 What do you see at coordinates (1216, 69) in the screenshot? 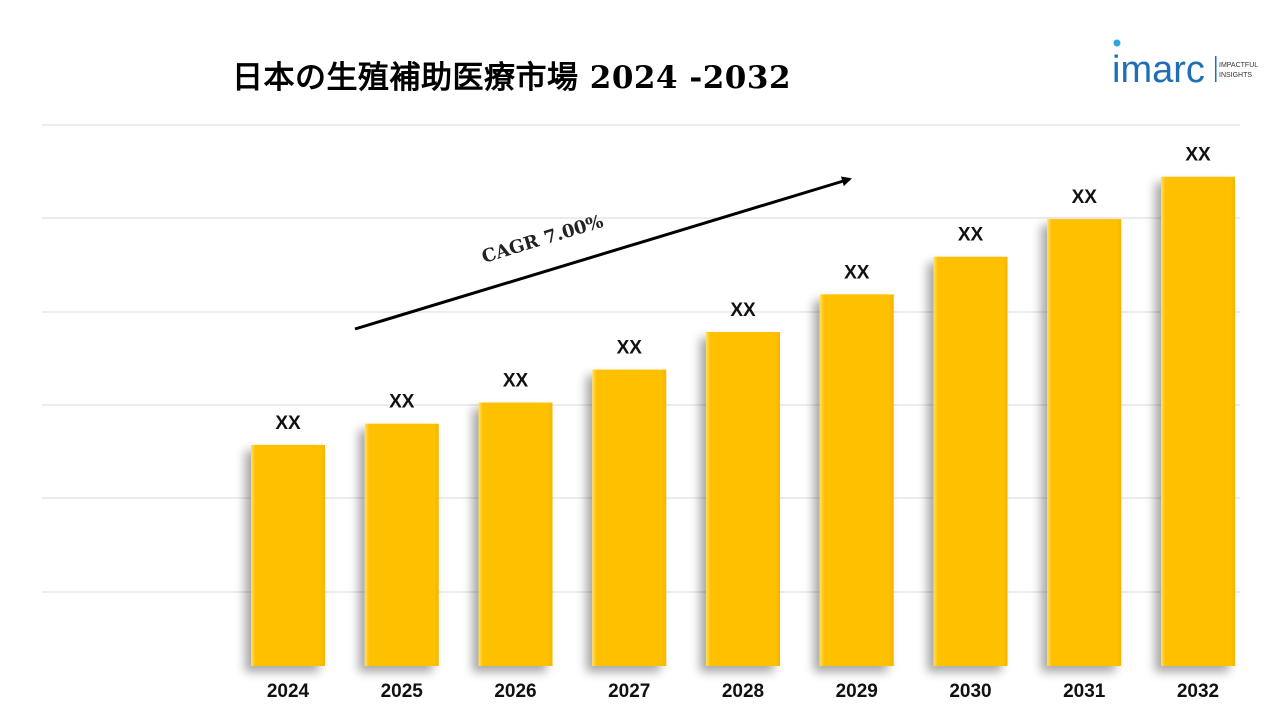
I see `logo-divider` at bounding box center [1216, 69].